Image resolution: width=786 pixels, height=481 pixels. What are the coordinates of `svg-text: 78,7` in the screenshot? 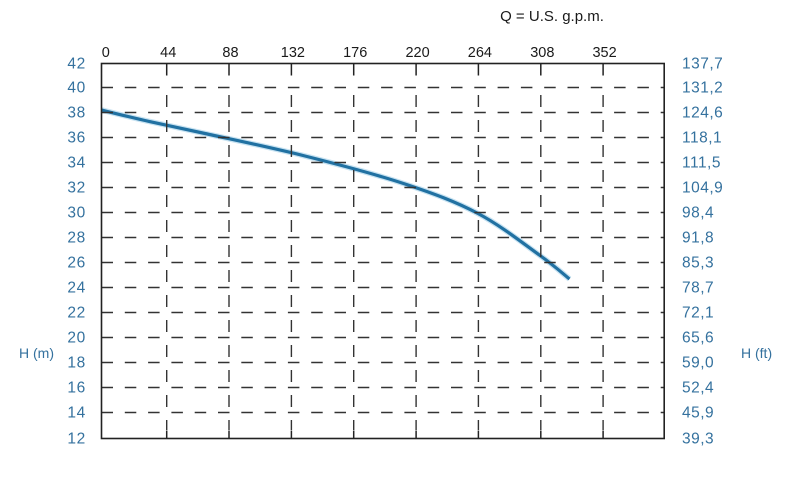 It's located at (698, 288).